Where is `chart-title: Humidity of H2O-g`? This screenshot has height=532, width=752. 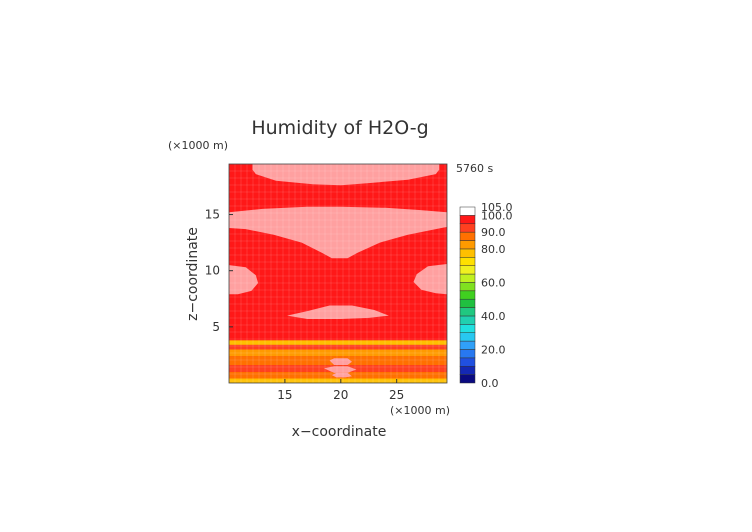
chart-title: Humidity of H2O-g is located at coordinates (339, 128).